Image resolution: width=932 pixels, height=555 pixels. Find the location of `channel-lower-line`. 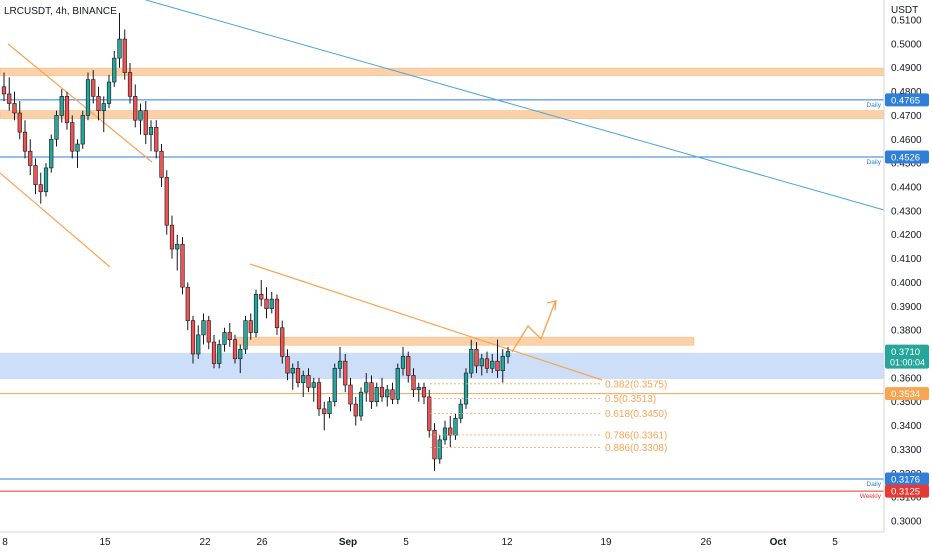

channel-lower-line is located at coordinates (55, 220).